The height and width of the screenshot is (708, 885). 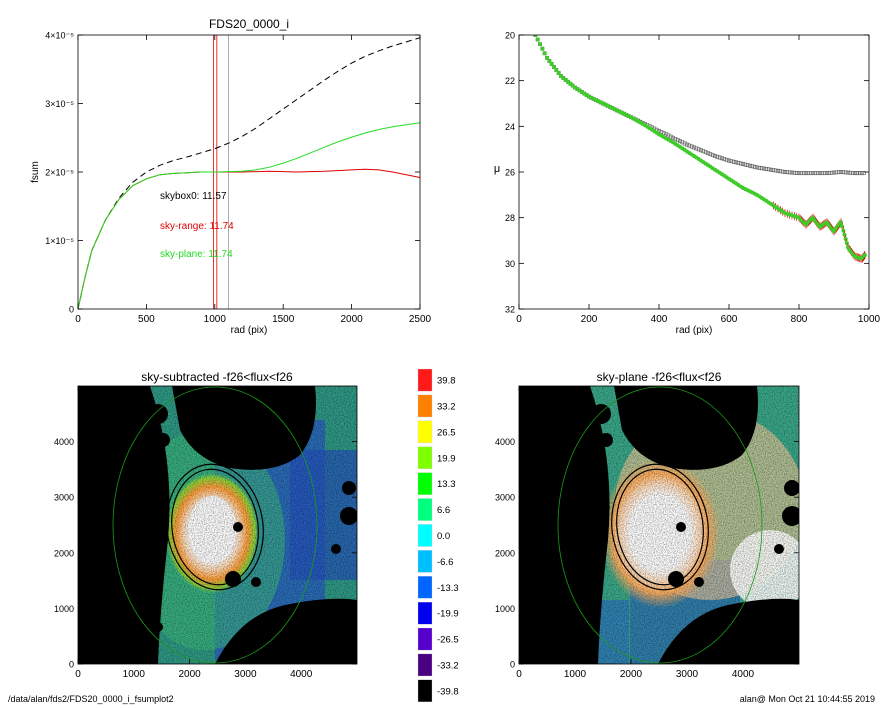 I want to click on mu-plot-xlabel: rad (pix), so click(x=694, y=330).